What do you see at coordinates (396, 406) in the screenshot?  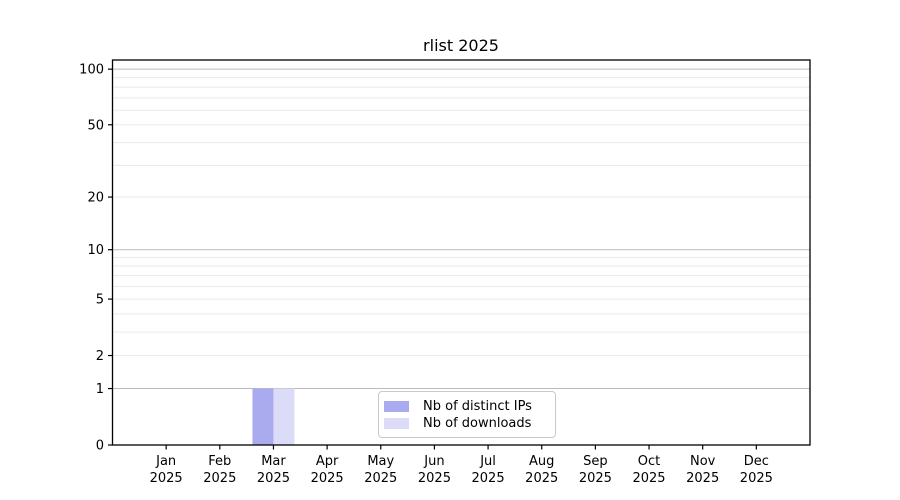 I see `legend-swatch-distinct-ips-icon` at bounding box center [396, 406].